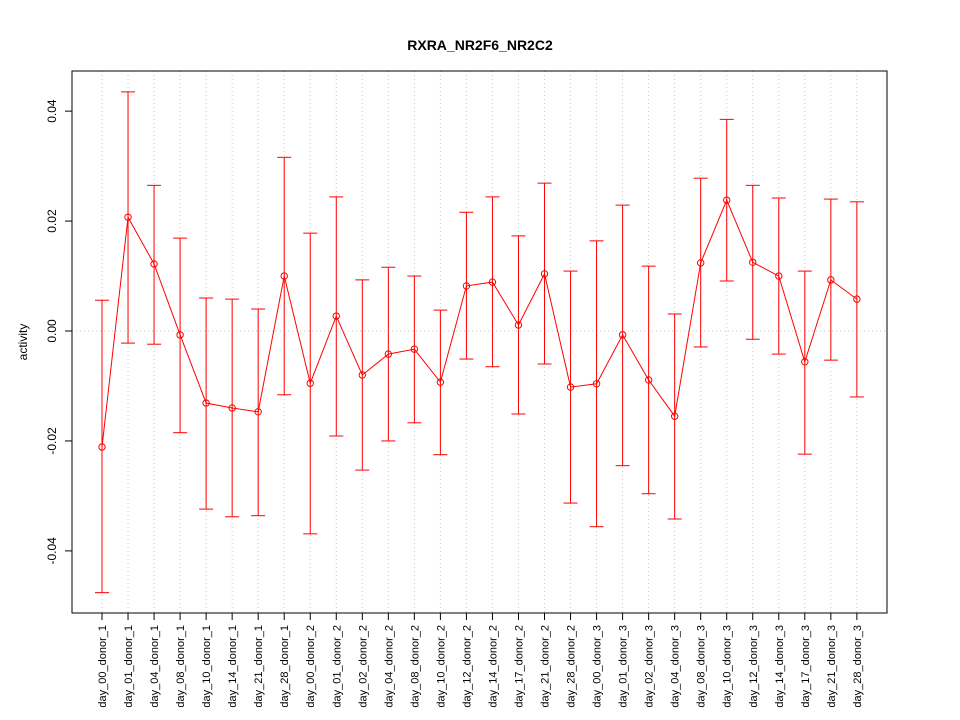  I want to click on x-tick-label: day_10_donor_2, so click(441, 666).